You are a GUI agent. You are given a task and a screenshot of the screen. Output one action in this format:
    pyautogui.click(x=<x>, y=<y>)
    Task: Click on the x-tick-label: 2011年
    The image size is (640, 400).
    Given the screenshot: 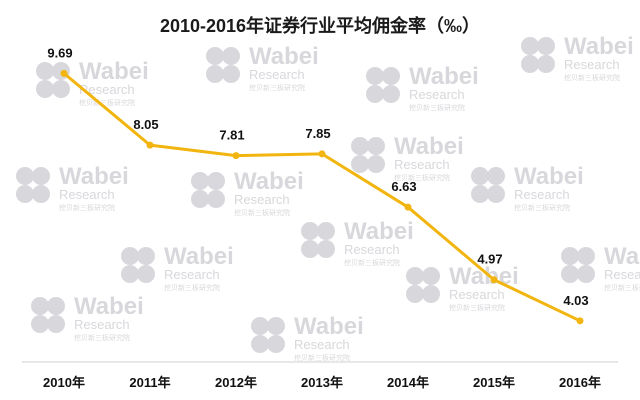 What is the action you would take?
    pyautogui.click(x=149, y=382)
    